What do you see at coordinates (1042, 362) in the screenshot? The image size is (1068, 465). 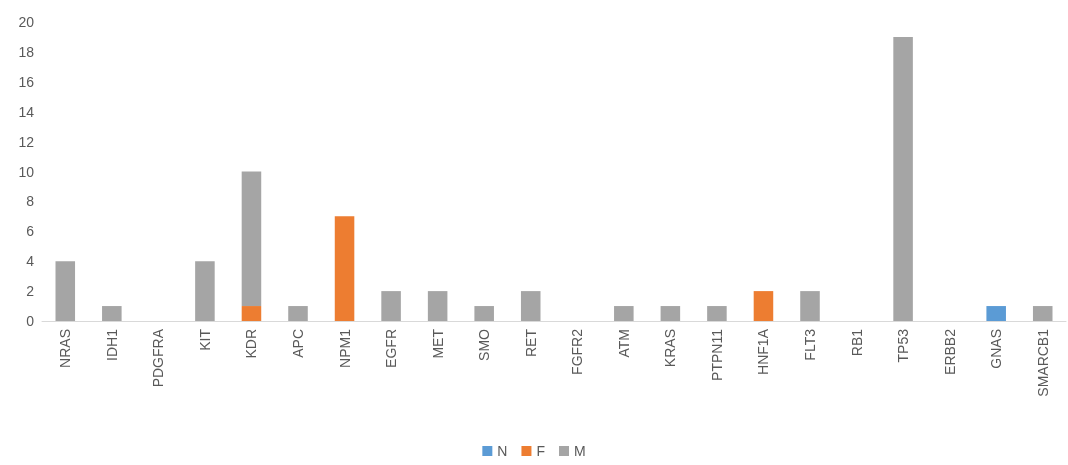 I see `x-tick-label: SMARCB1` at bounding box center [1042, 362].